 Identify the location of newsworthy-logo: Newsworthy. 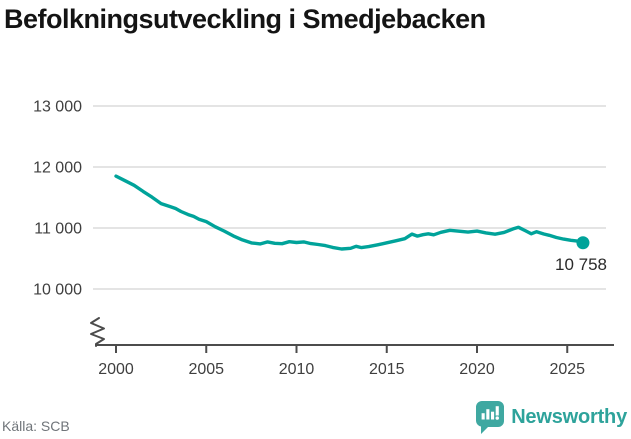
(551, 417).